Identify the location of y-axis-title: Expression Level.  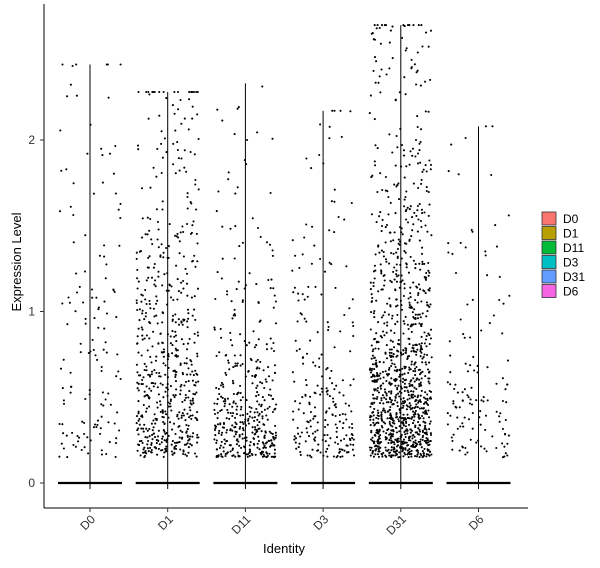
(16, 261).